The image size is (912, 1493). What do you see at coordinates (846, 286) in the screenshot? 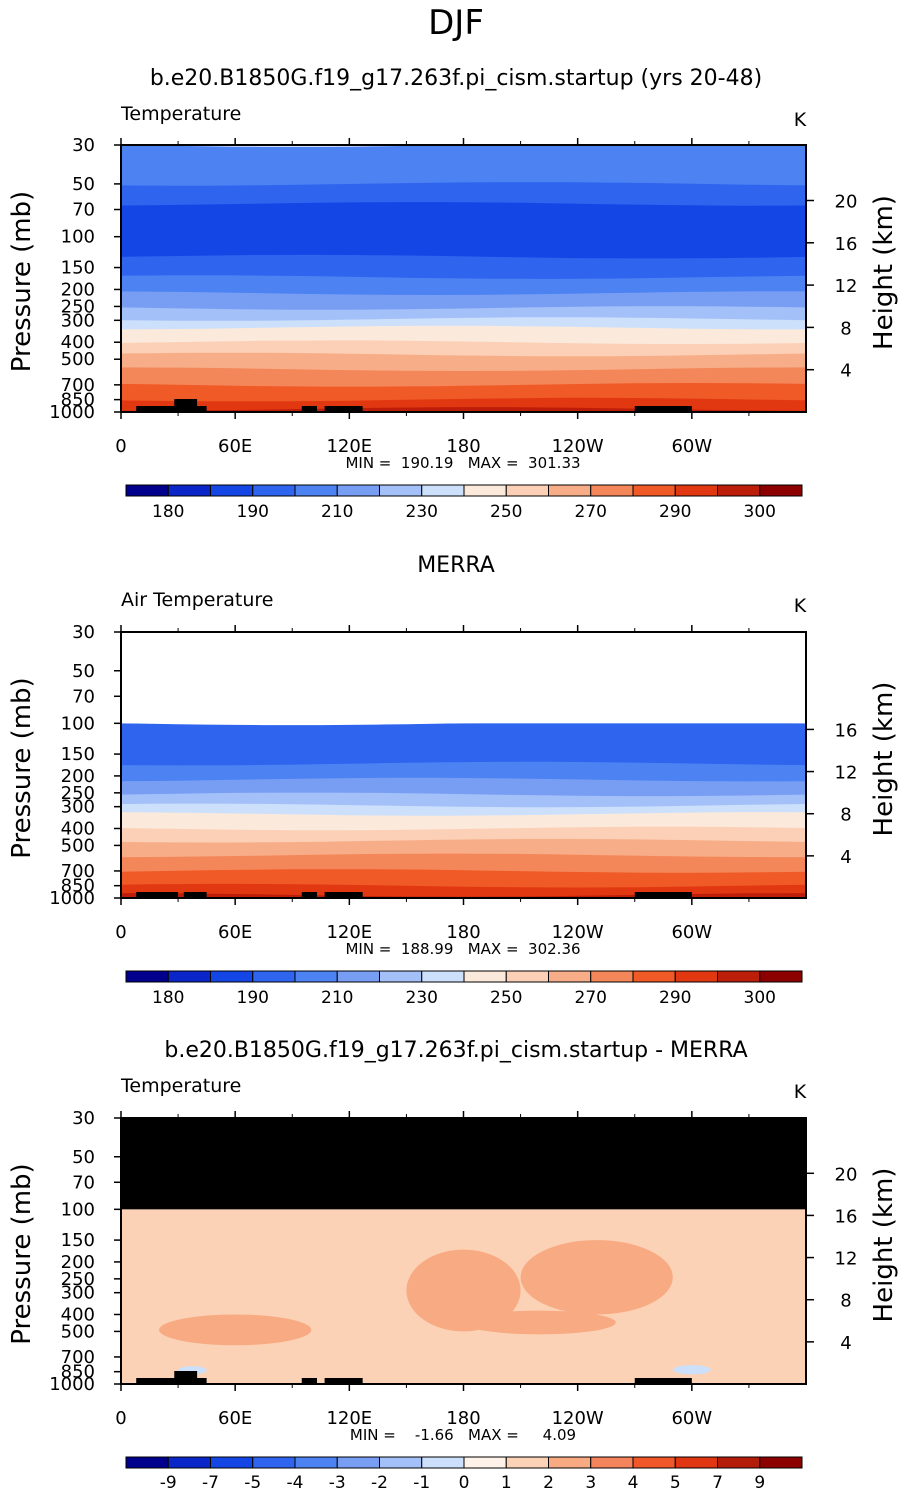
I see `y-right-tick-label: 12` at bounding box center [846, 286].